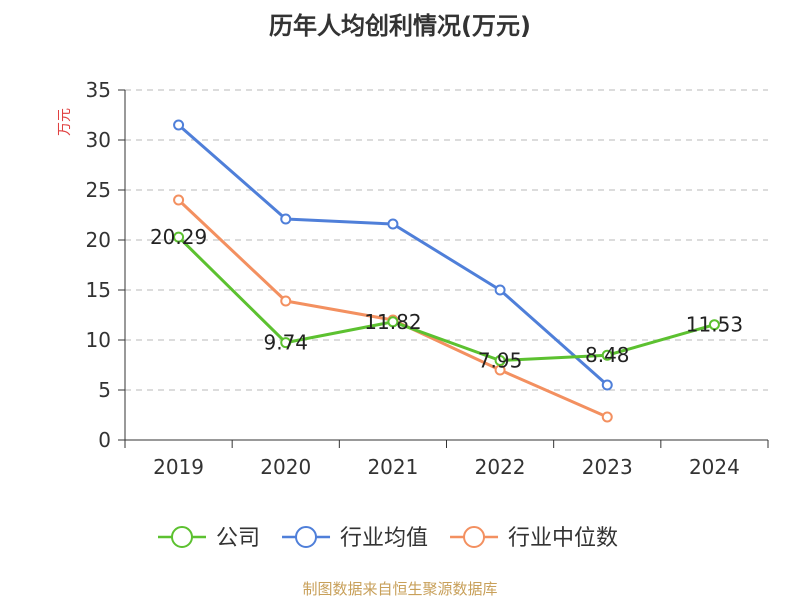 This screenshot has height=600, width=800. I want to click on y-tick-label: 15, so click(98, 290).